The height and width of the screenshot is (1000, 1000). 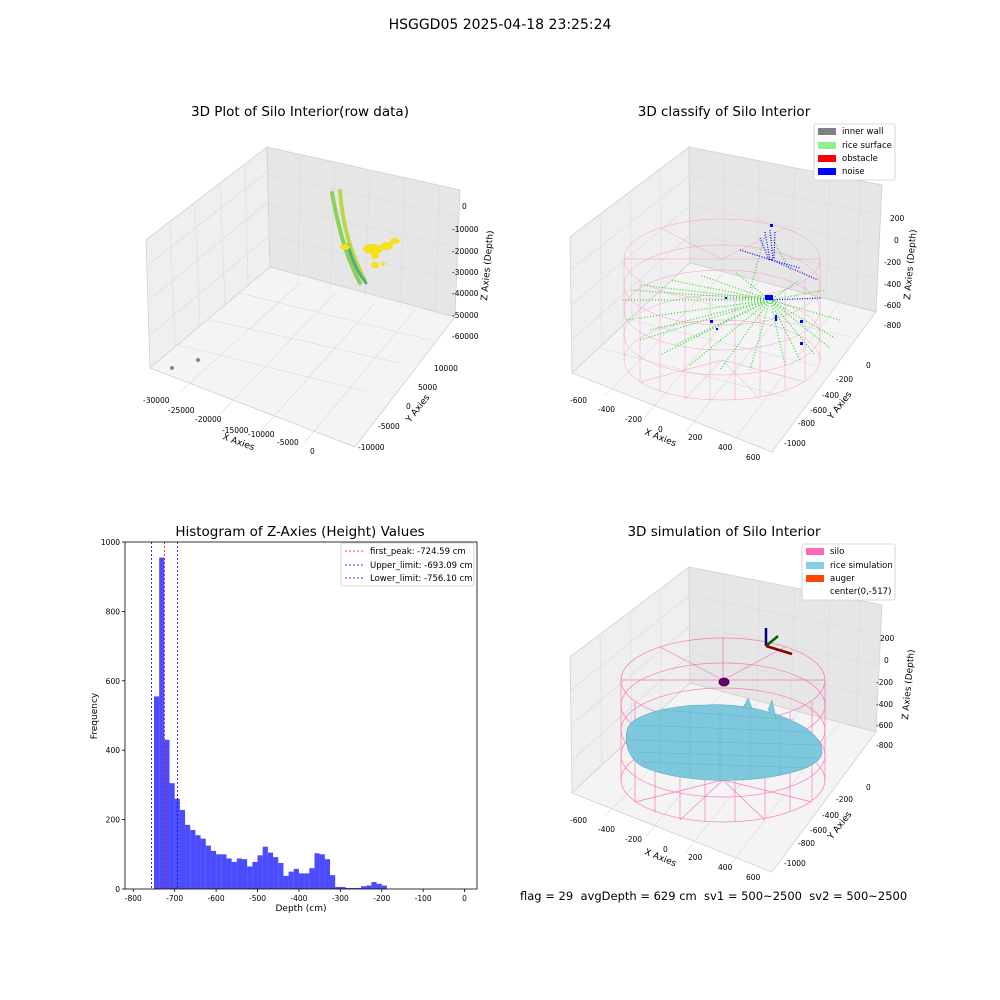 I want to click on classify-plot-title: 3D classify of Silo Interior, so click(x=724, y=112).